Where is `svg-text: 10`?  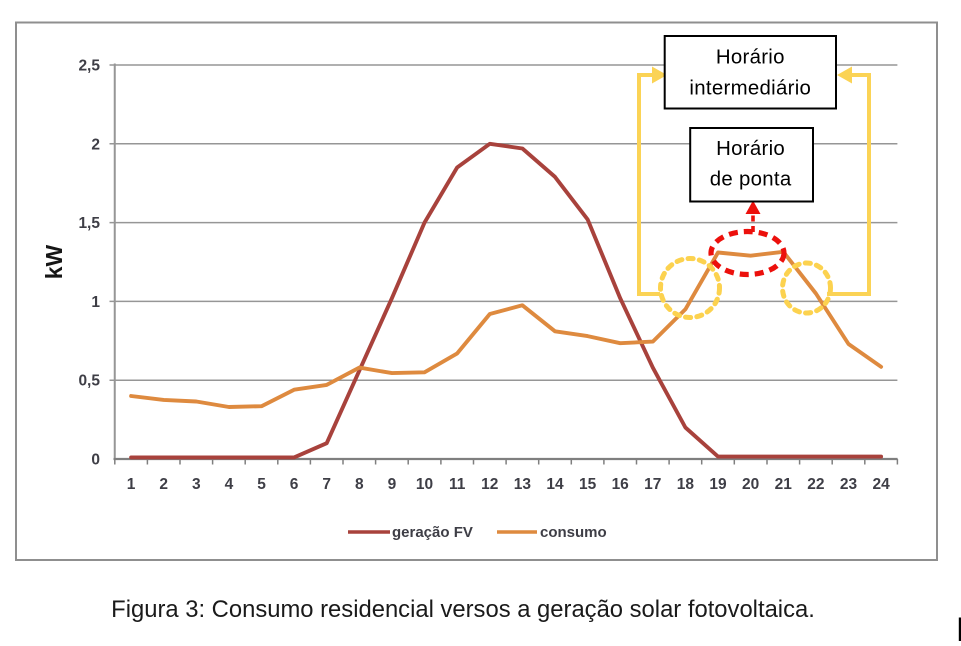 svg-text: 10 is located at coordinates (424, 484).